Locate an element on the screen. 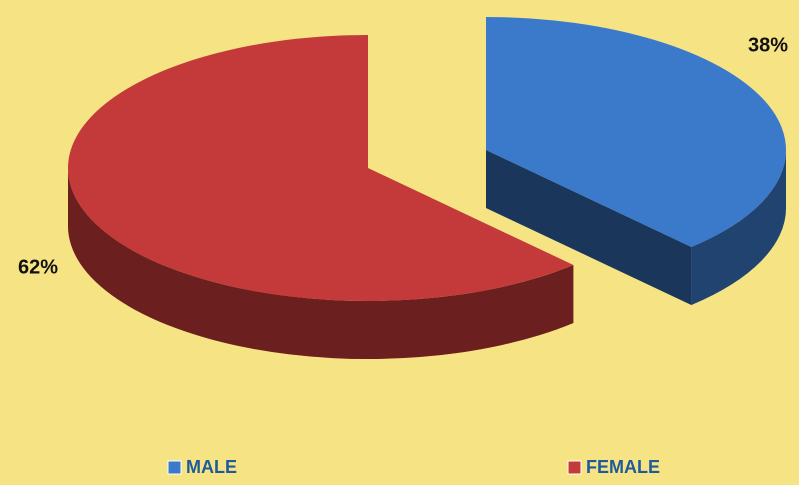 The image size is (799, 485). value-label: 62% is located at coordinates (38, 267).